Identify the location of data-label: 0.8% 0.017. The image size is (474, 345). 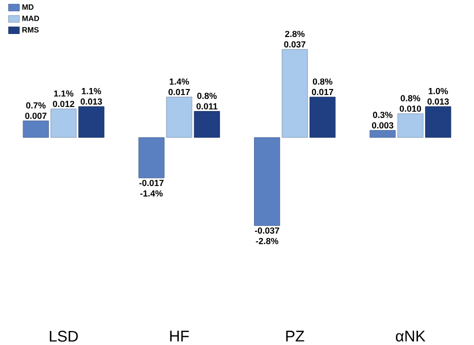
(323, 86).